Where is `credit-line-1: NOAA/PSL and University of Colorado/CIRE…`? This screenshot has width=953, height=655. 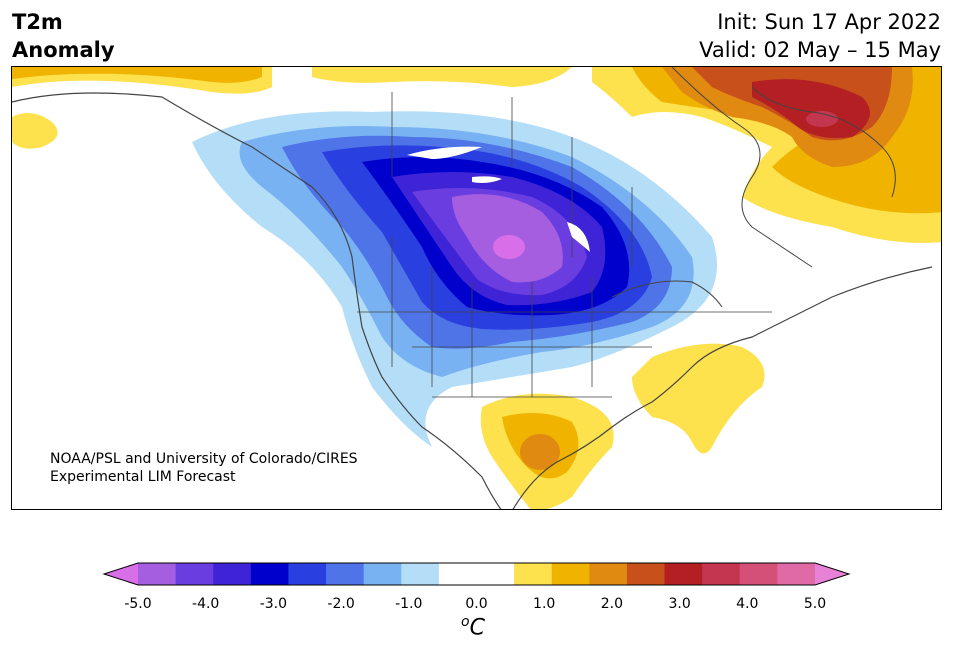 credit-line-1: NOAA/PSL and University of Colorado/CIRE… is located at coordinates (204, 459).